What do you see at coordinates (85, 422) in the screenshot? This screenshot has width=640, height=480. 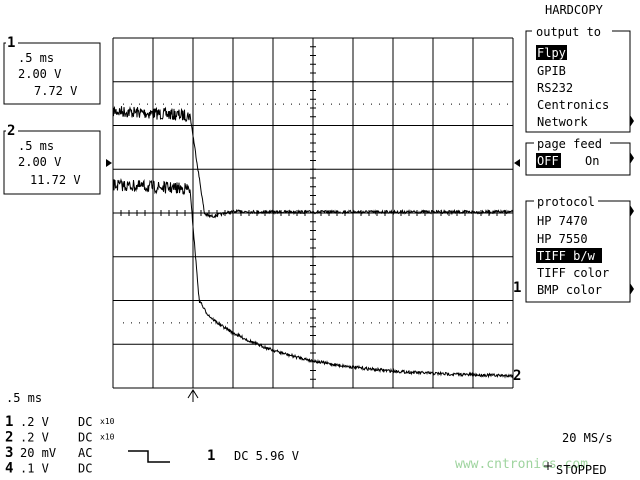 I see `channel-coupling: DC` at bounding box center [85, 422].